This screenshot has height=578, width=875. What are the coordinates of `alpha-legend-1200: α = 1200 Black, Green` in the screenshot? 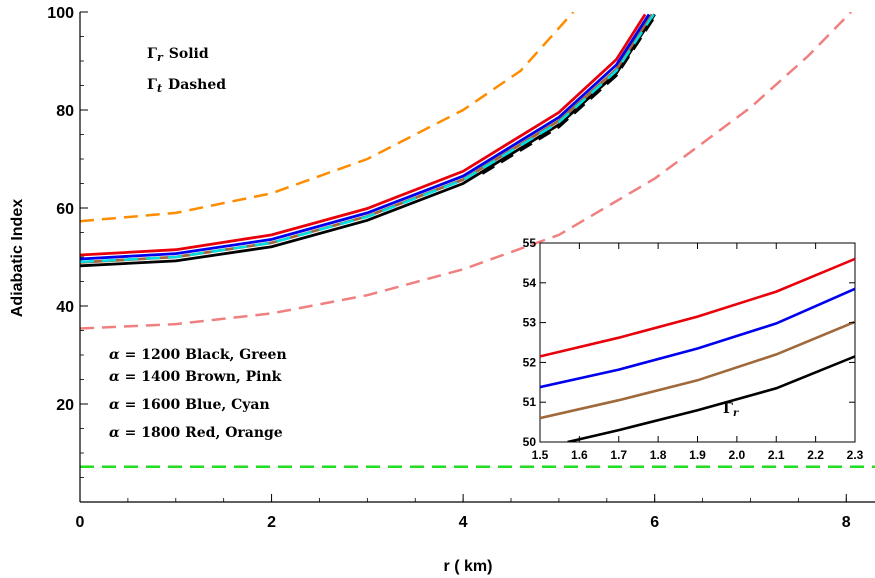 It's located at (198, 355).